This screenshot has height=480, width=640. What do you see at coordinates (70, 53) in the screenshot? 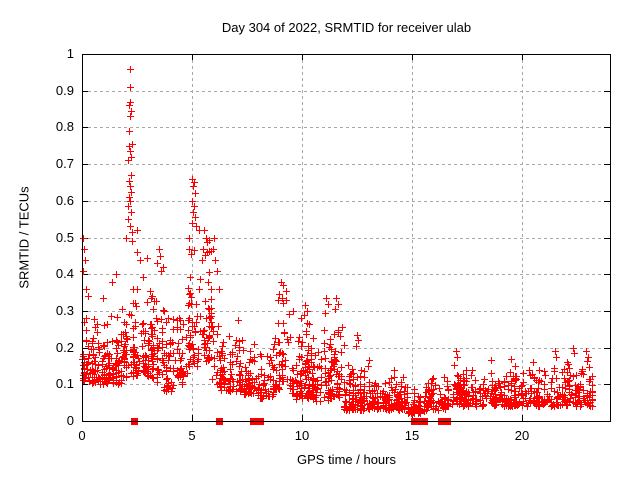
I see `y-tick-label: 1` at bounding box center [70, 53].